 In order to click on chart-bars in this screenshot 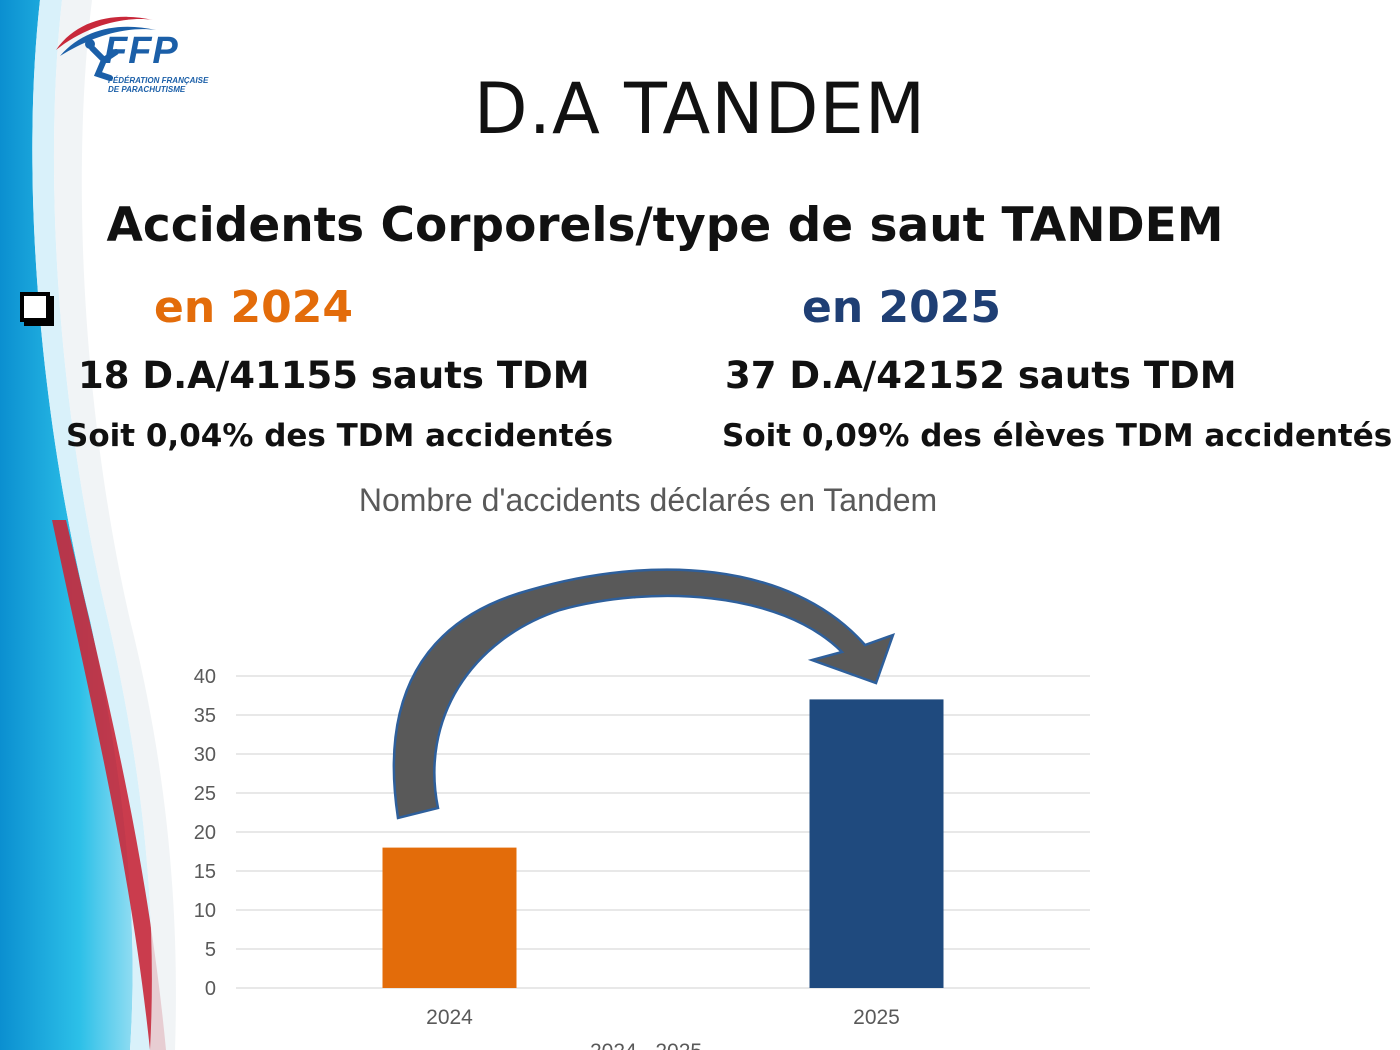, I will do `click(663, 843)`.